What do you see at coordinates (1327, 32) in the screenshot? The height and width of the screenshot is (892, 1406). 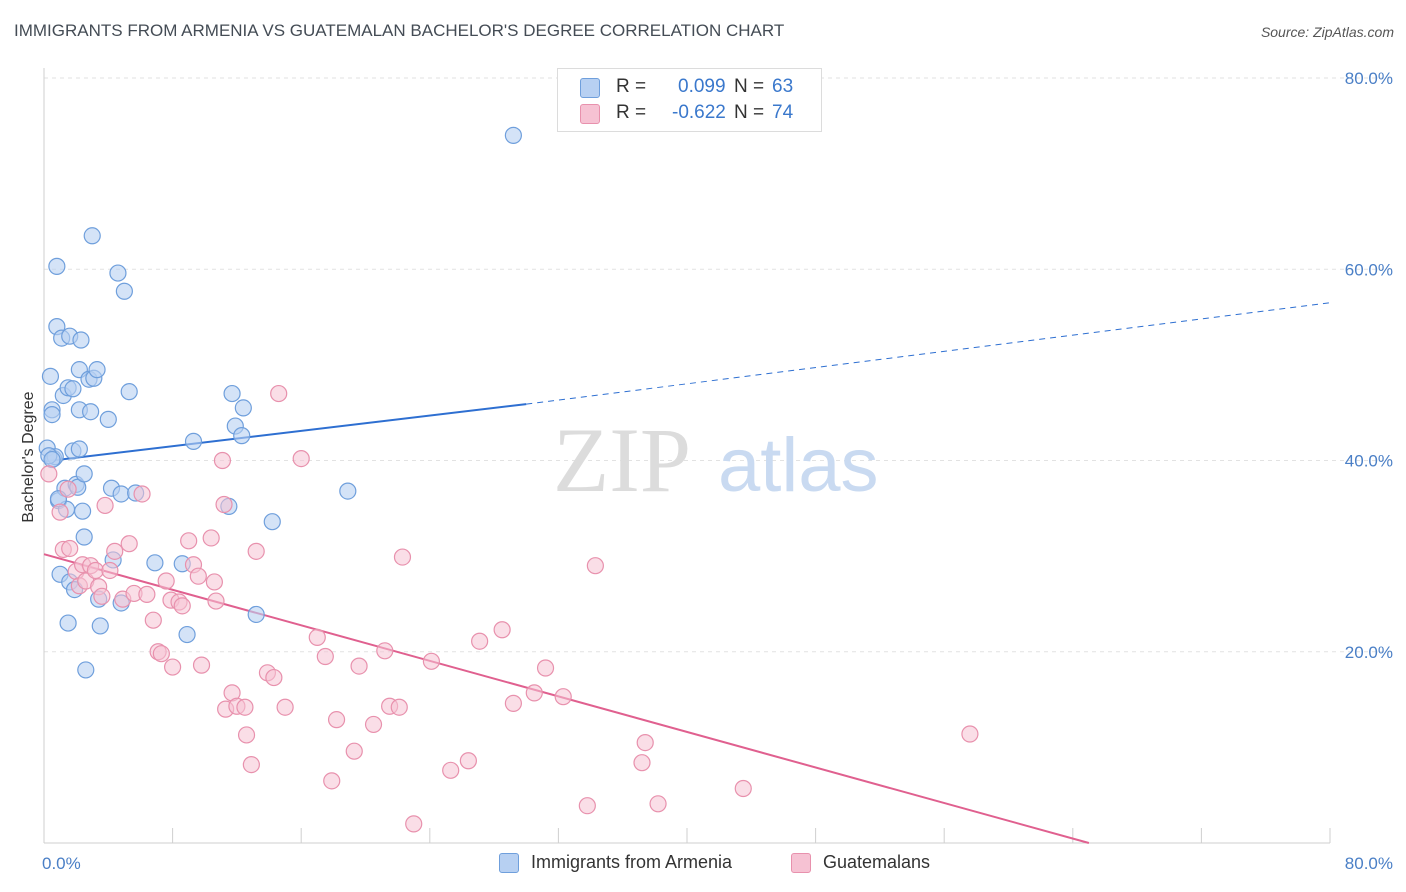 I see `source-credit: Source: ZipAtlas.com` at bounding box center [1327, 32].